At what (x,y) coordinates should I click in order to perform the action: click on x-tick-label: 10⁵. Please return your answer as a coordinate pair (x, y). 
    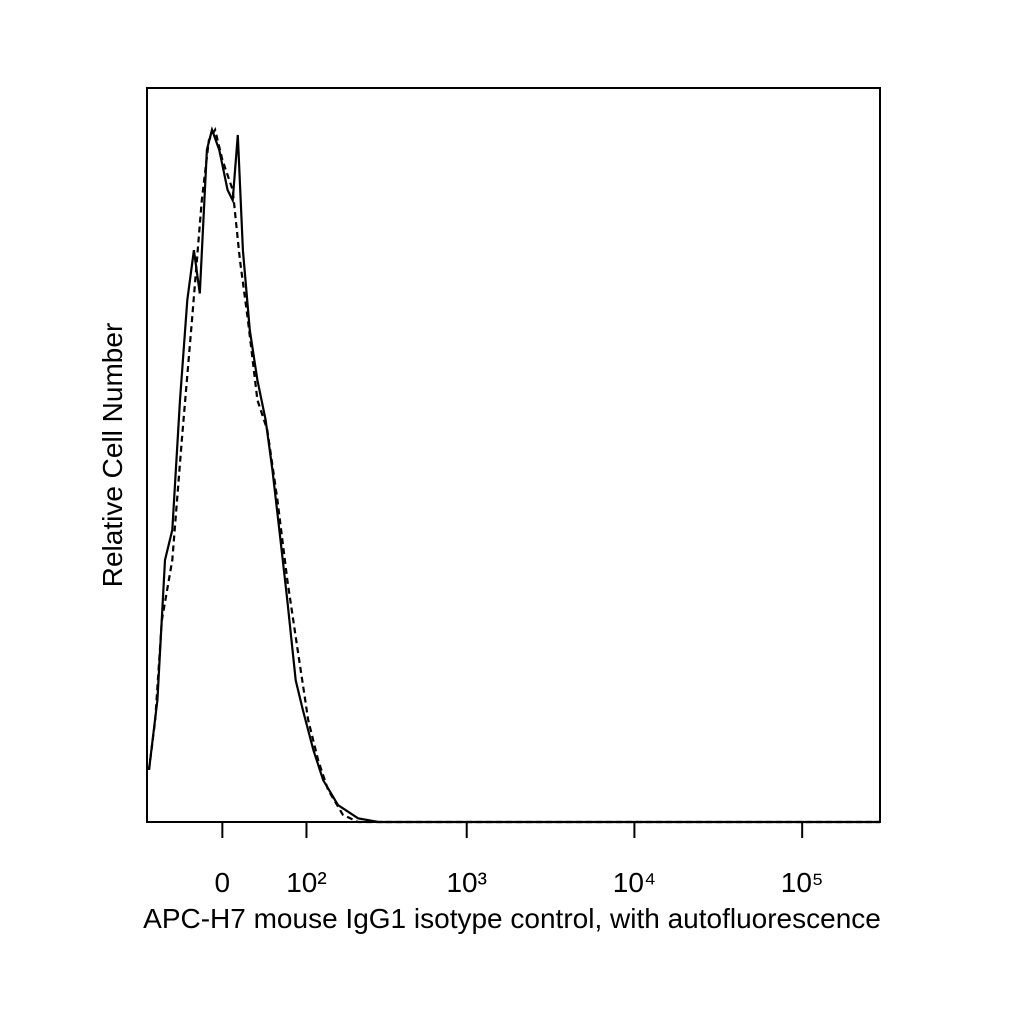
    Looking at the image, I should click on (802, 882).